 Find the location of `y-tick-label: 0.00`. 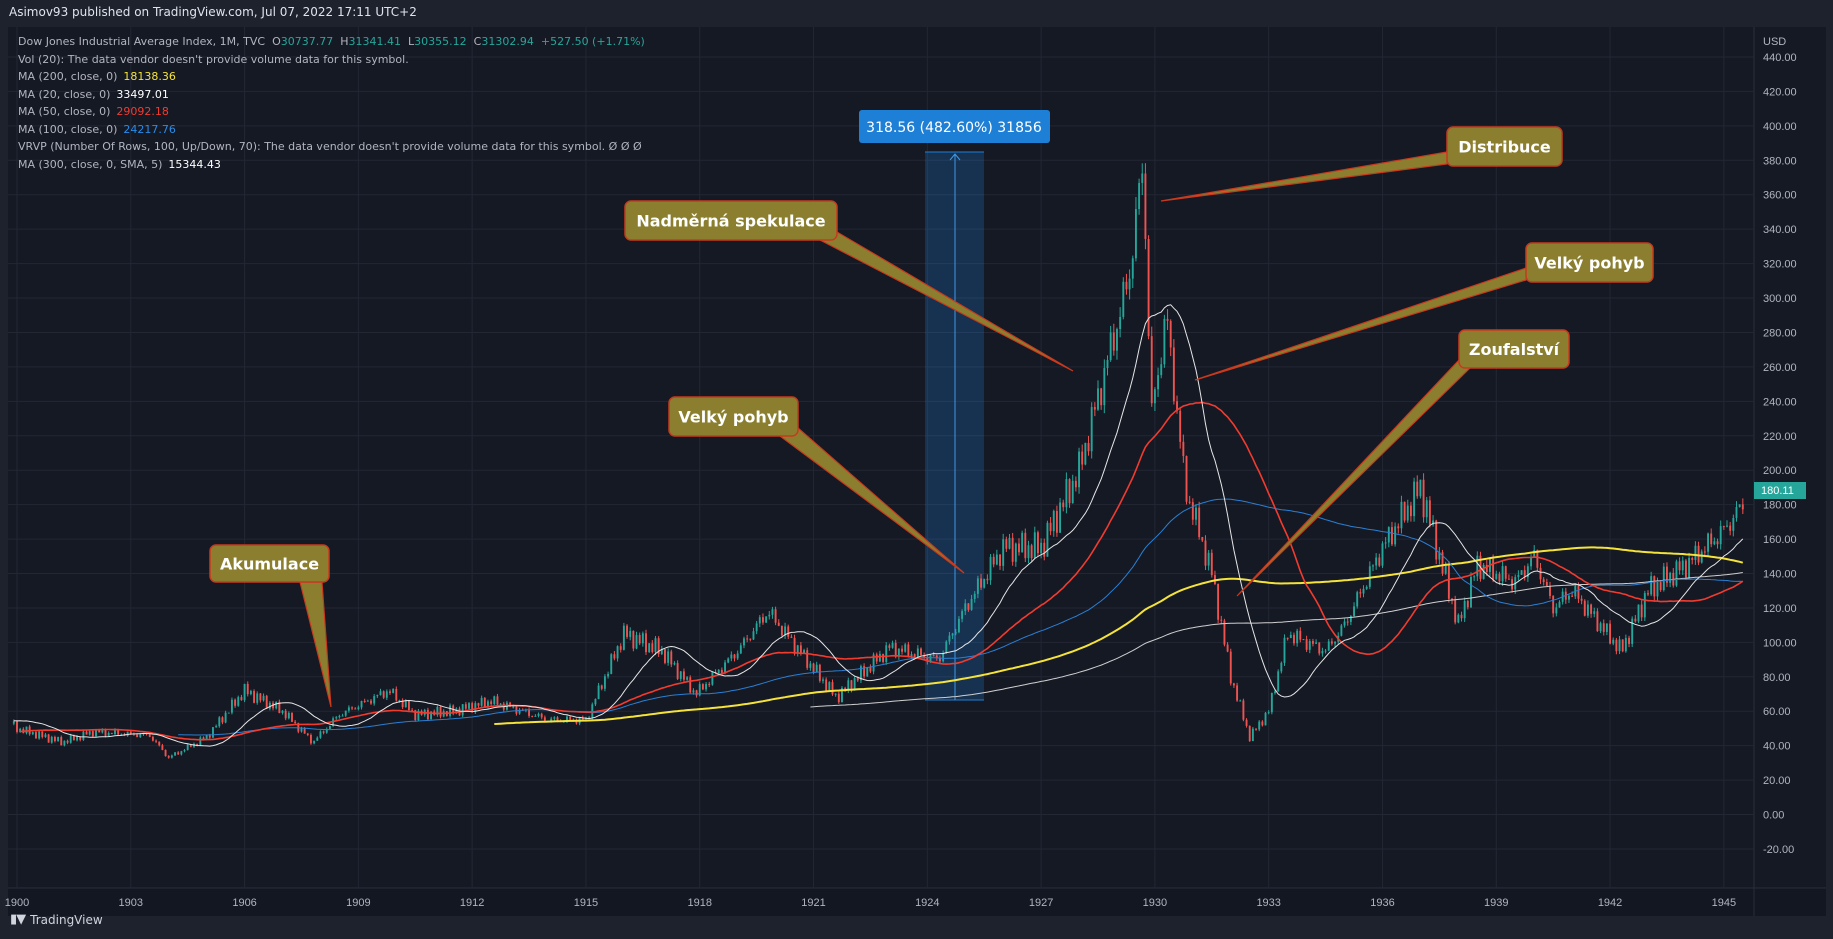

y-tick-label: 0.00 is located at coordinates (1773, 816).